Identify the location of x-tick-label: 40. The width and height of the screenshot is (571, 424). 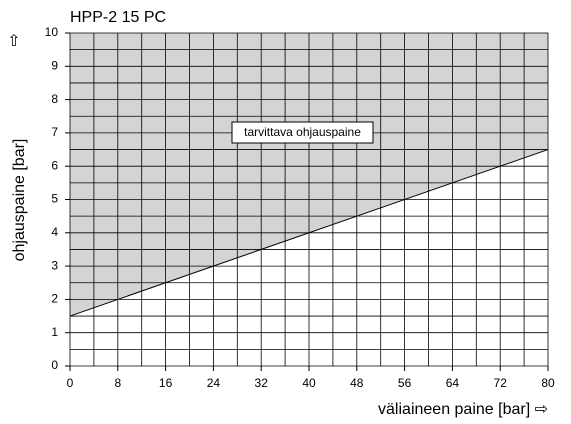
(309, 383).